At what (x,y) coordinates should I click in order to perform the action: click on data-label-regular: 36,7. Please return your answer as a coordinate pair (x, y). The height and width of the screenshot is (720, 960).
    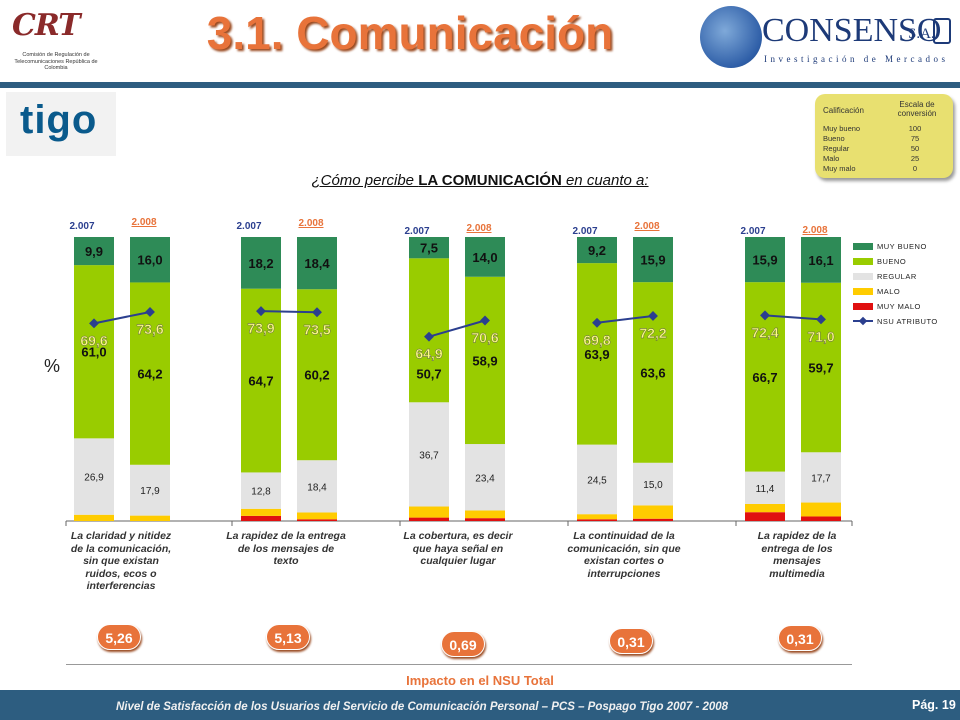
    Looking at the image, I should click on (429, 455).